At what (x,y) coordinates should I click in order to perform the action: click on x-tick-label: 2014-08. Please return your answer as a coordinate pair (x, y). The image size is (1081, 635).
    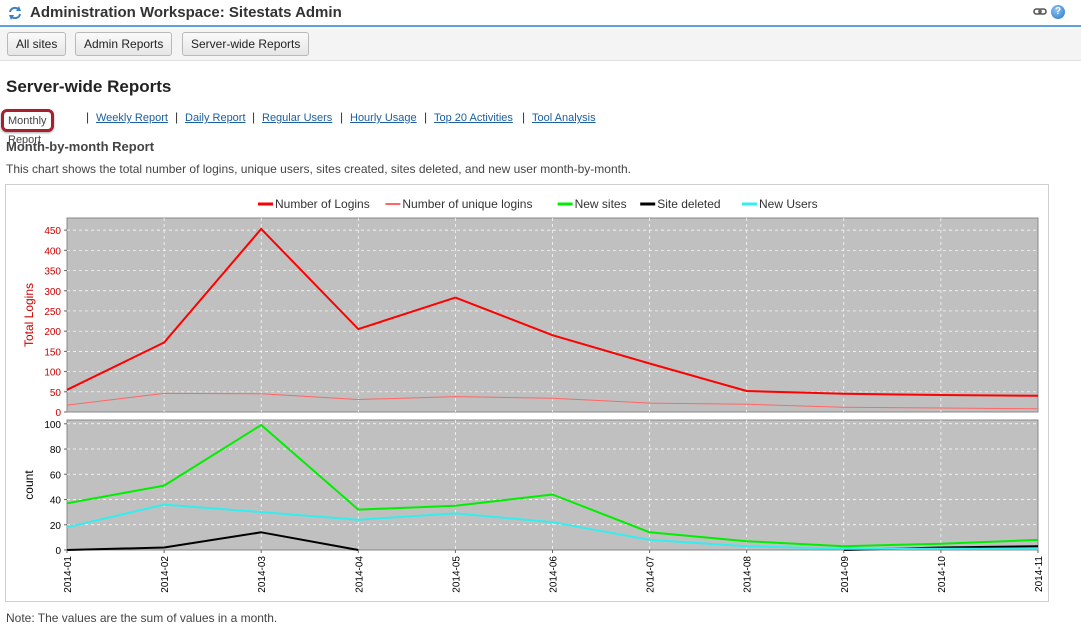
    Looking at the image, I should click on (748, 574).